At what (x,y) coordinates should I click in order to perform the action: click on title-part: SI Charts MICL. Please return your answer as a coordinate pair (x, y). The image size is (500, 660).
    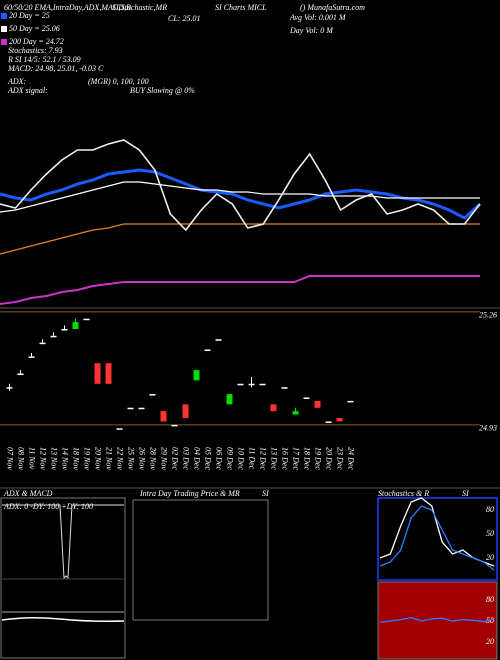
    Looking at the image, I should click on (241, 7).